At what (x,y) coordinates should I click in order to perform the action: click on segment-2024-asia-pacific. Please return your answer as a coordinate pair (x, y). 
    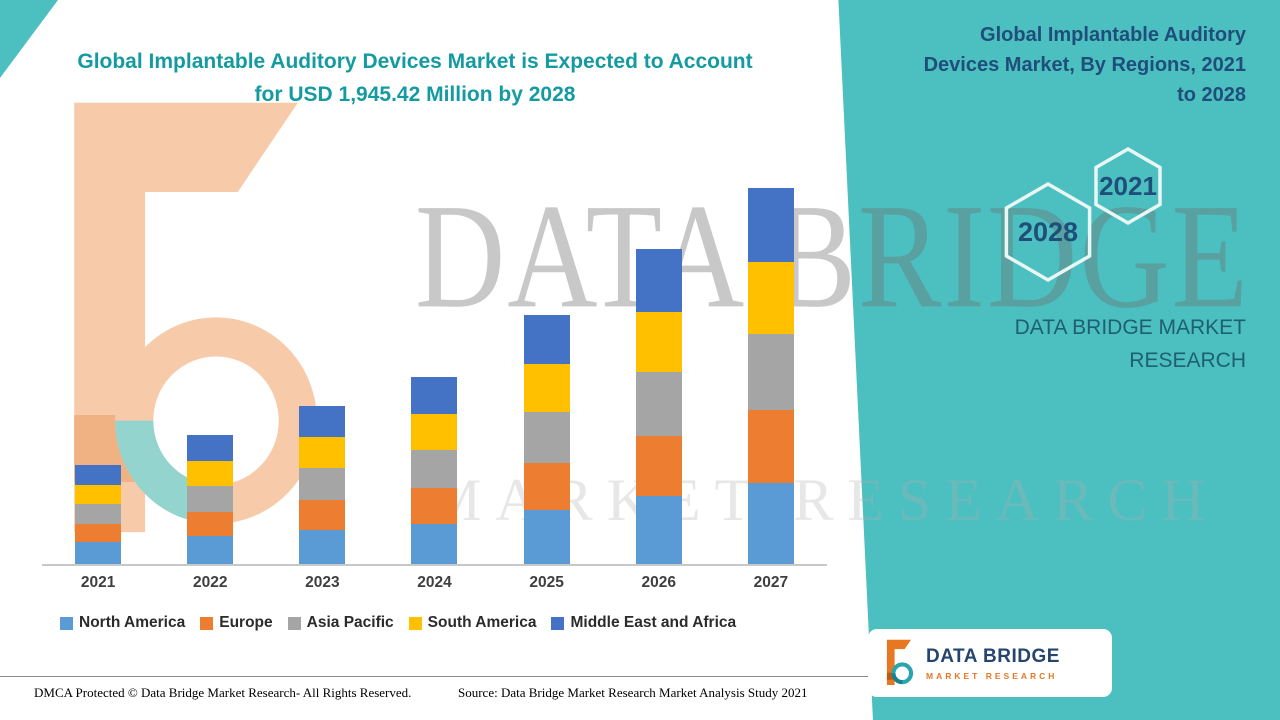
    Looking at the image, I should click on (434, 469).